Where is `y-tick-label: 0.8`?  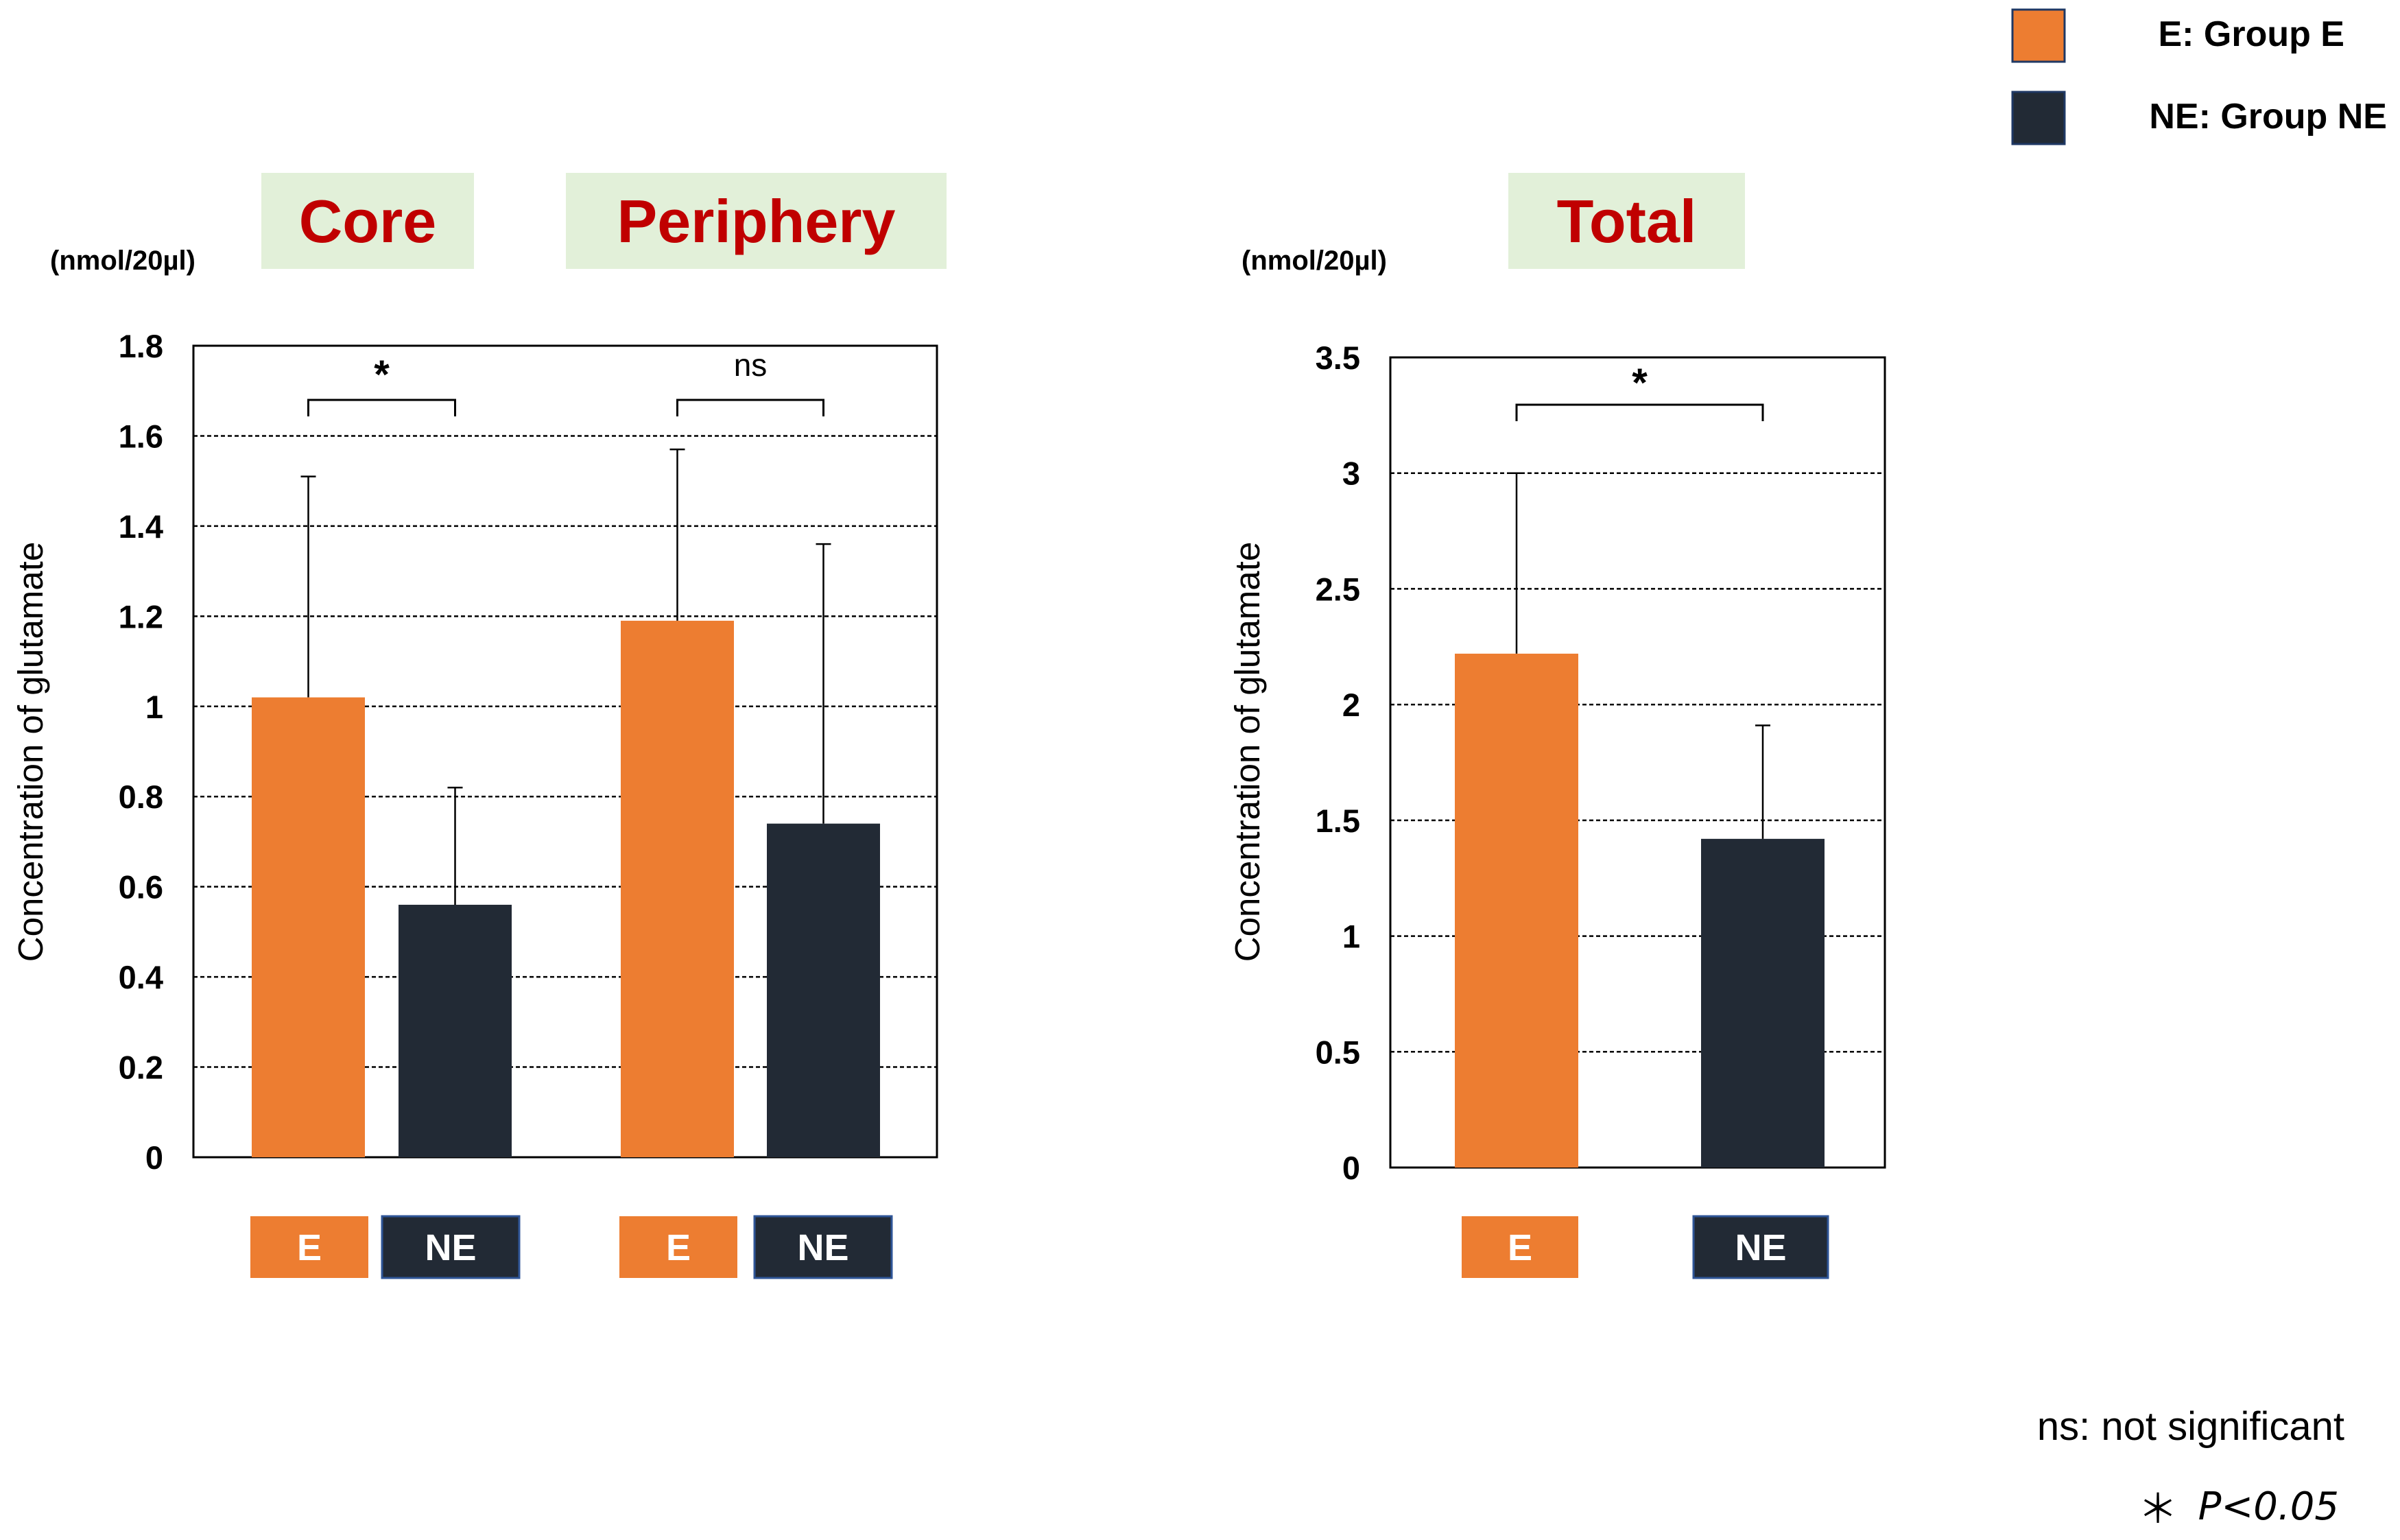 y-tick-label: 0.8 is located at coordinates (141, 797).